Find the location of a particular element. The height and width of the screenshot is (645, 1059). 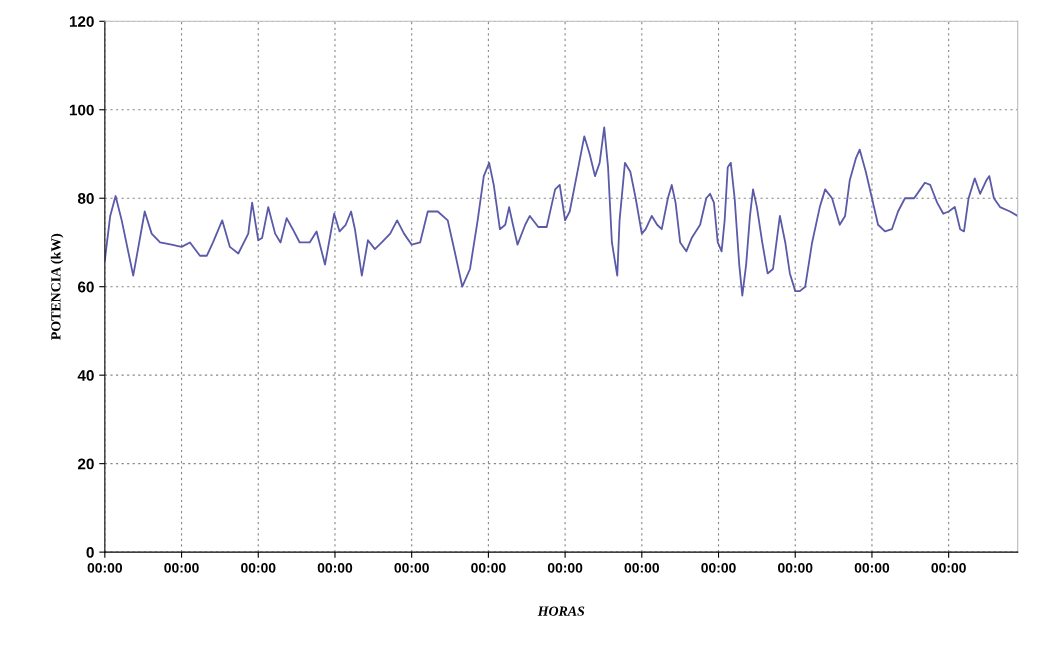

y-axis-title: POTENCIA (kW) is located at coordinates (57, 286).